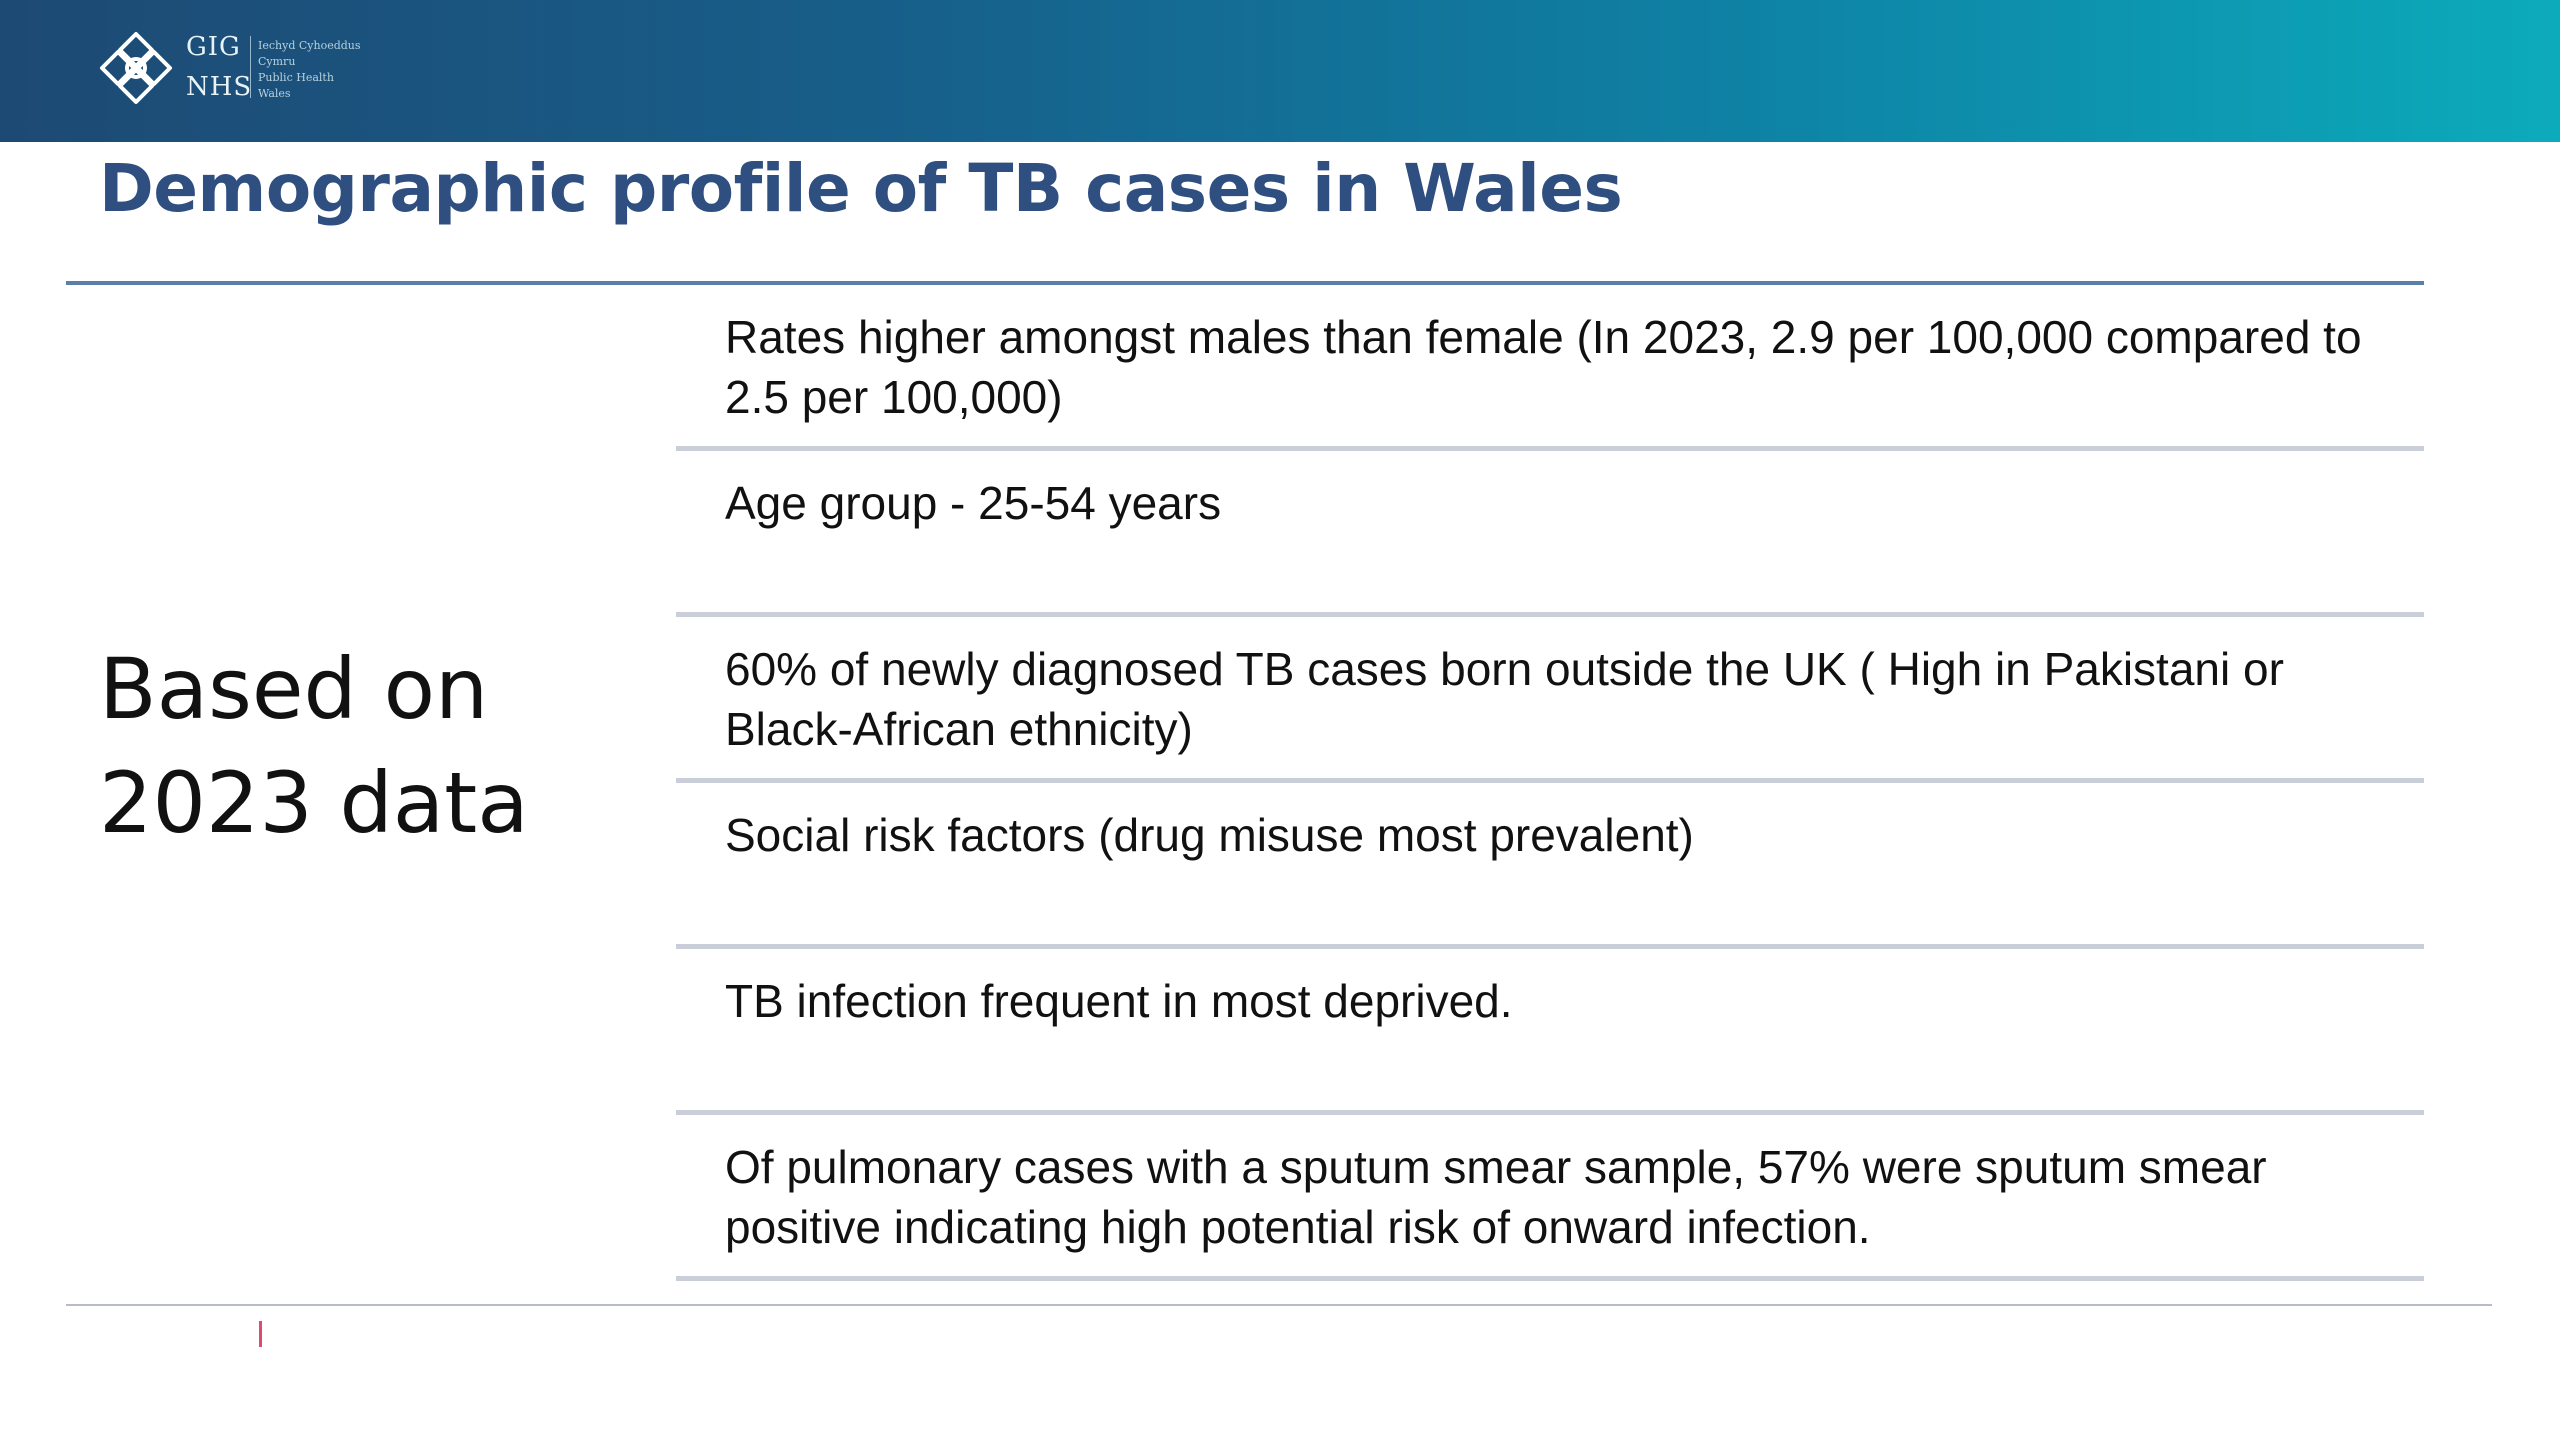 The image size is (2560, 1440). What do you see at coordinates (309, 45) in the screenshot?
I see `logo-sub-line: Iechyd Cyhoeddus` at bounding box center [309, 45].